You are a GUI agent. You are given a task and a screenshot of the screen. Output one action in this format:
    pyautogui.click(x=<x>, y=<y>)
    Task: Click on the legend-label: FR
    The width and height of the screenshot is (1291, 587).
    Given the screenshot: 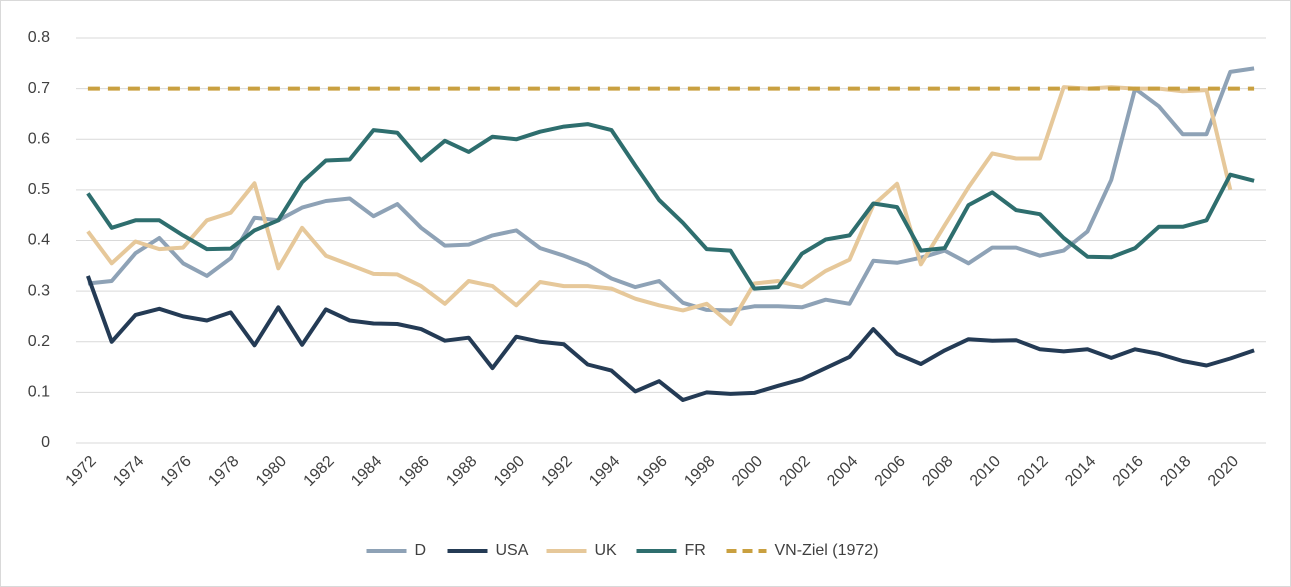 What is the action you would take?
    pyautogui.click(x=695, y=550)
    